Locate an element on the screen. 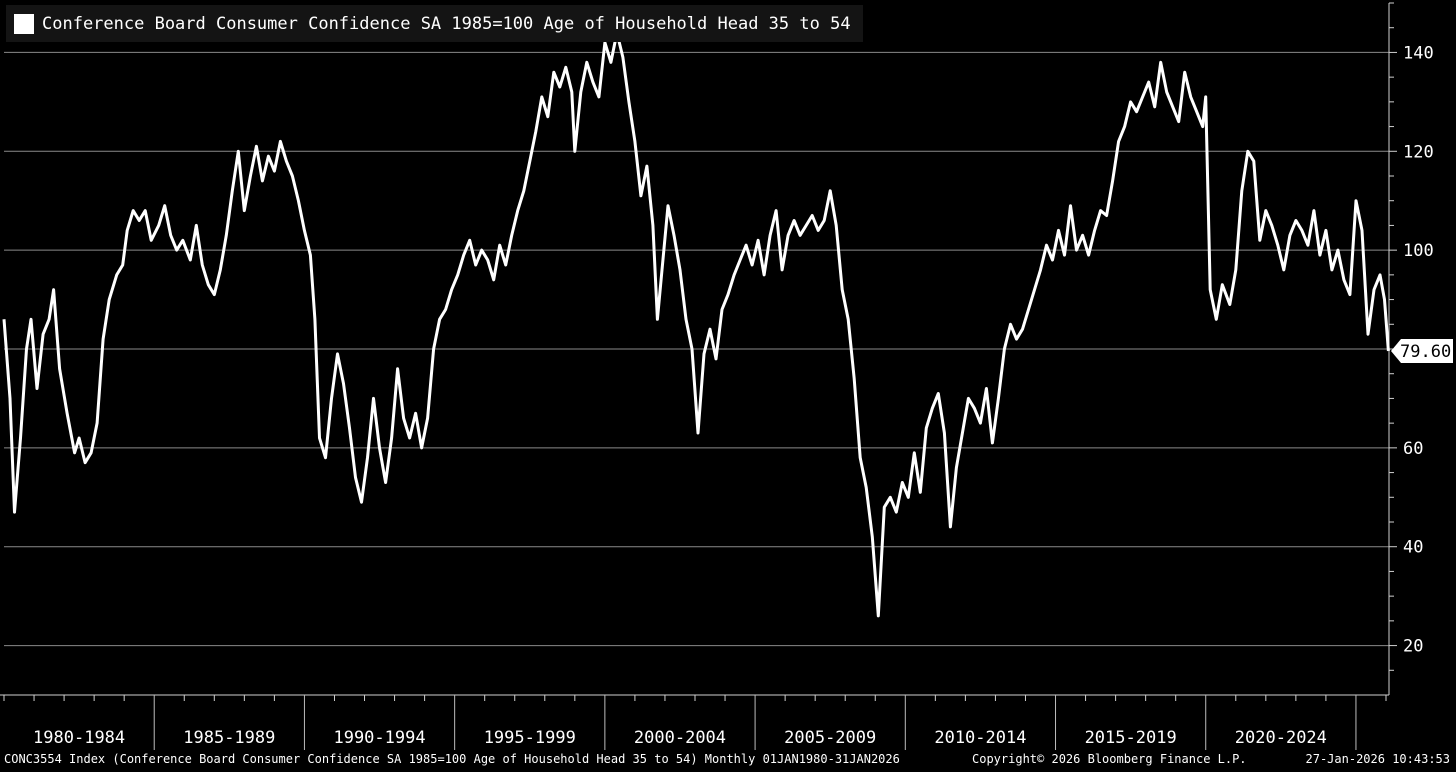 This screenshot has height=772, width=1456. y-tick-label: 100 is located at coordinates (1418, 251).